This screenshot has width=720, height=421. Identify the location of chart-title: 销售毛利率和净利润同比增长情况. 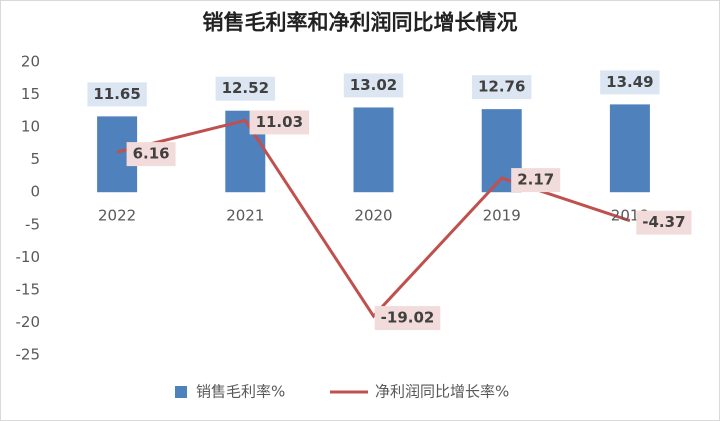
(360, 22).